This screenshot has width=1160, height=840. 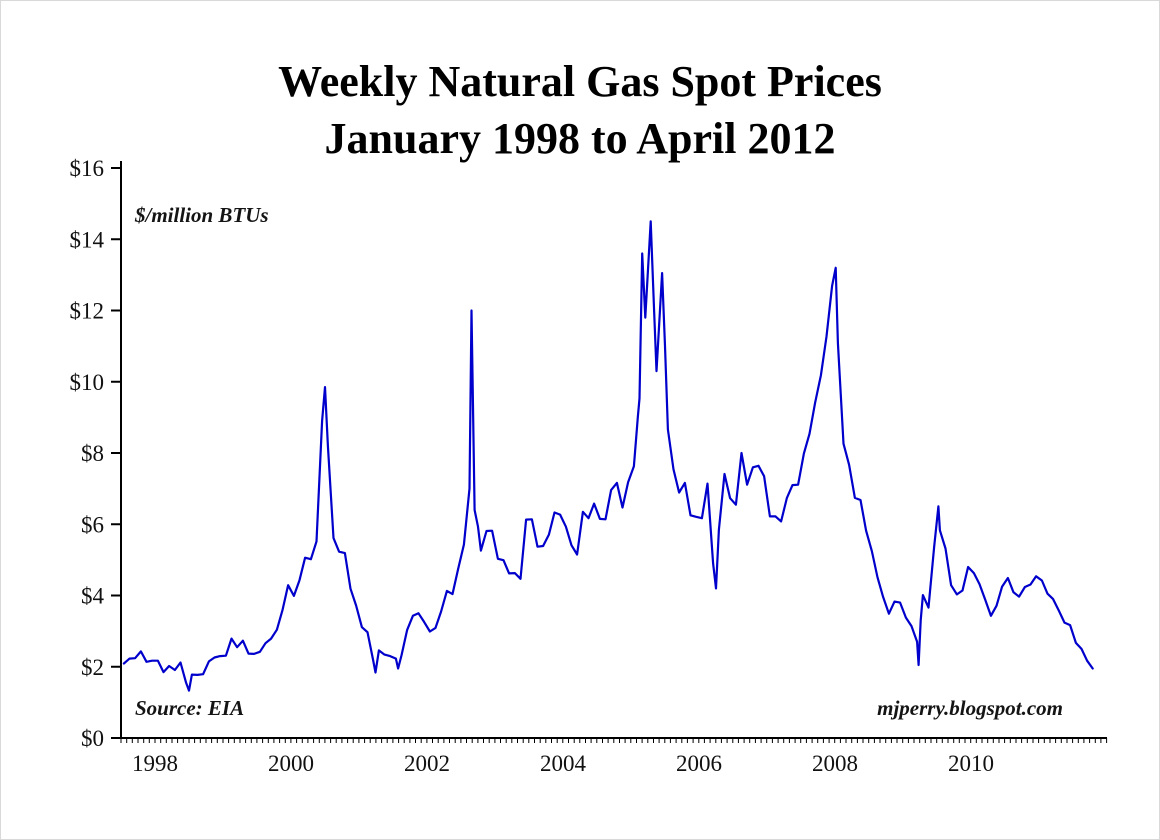 What do you see at coordinates (92, 667) in the screenshot?
I see `y-tick-label: $2` at bounding box center [92, 667].